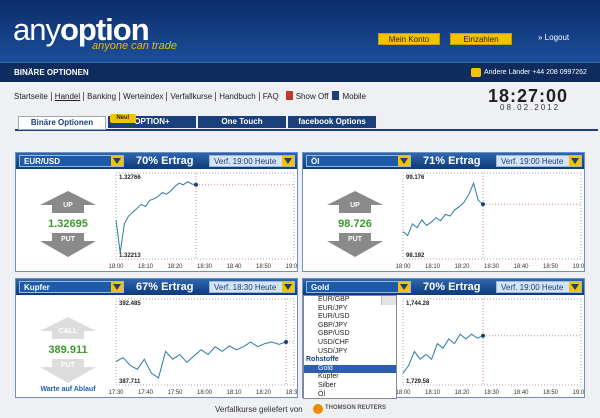 The image size is (600, 418). Describe the element at coordinates (270, 96) in the screenshot. I see `nav-link: FAQ` at that location.